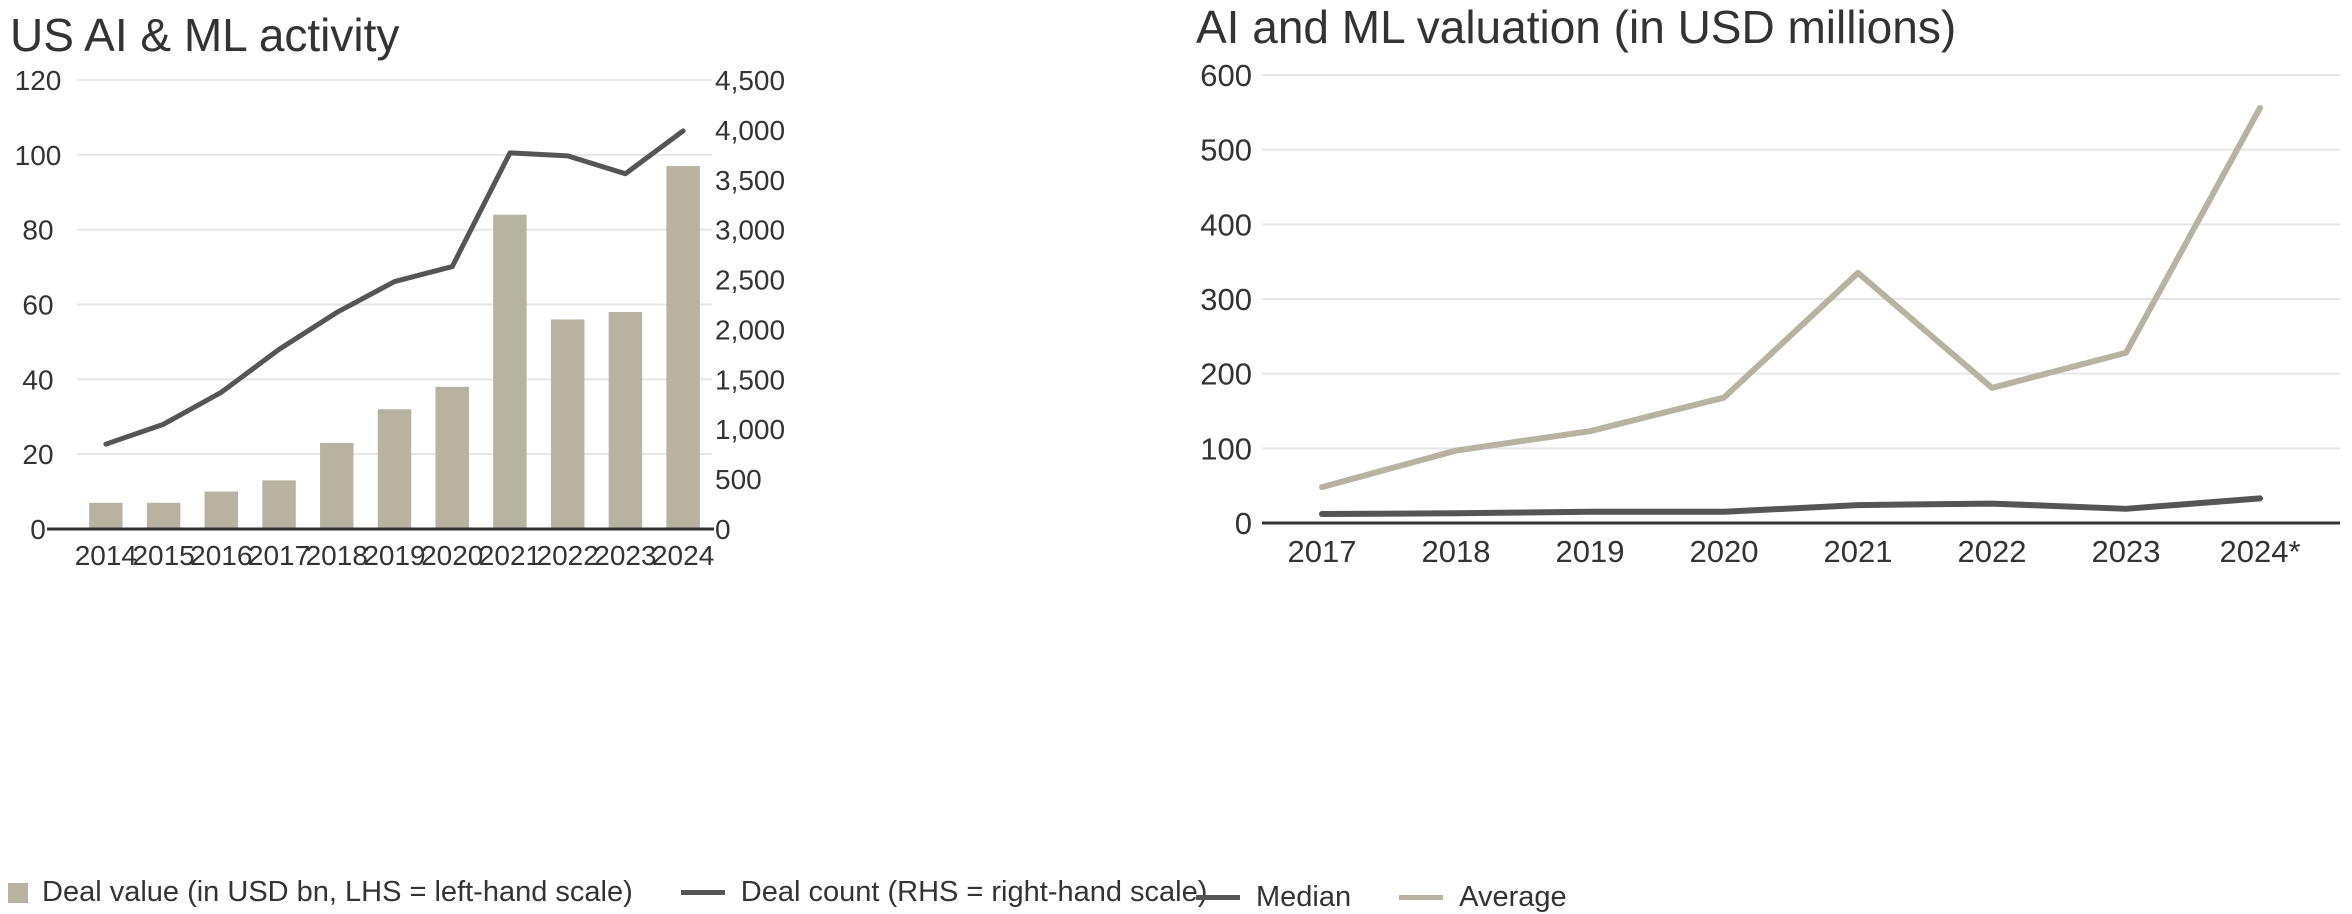 This screenshot has height=914, width=2352. What do you see at coordinates (750, 230) in the screenshot?
I see `chart1-right-tick-label: 3,000` at bounding box center [750, 230].